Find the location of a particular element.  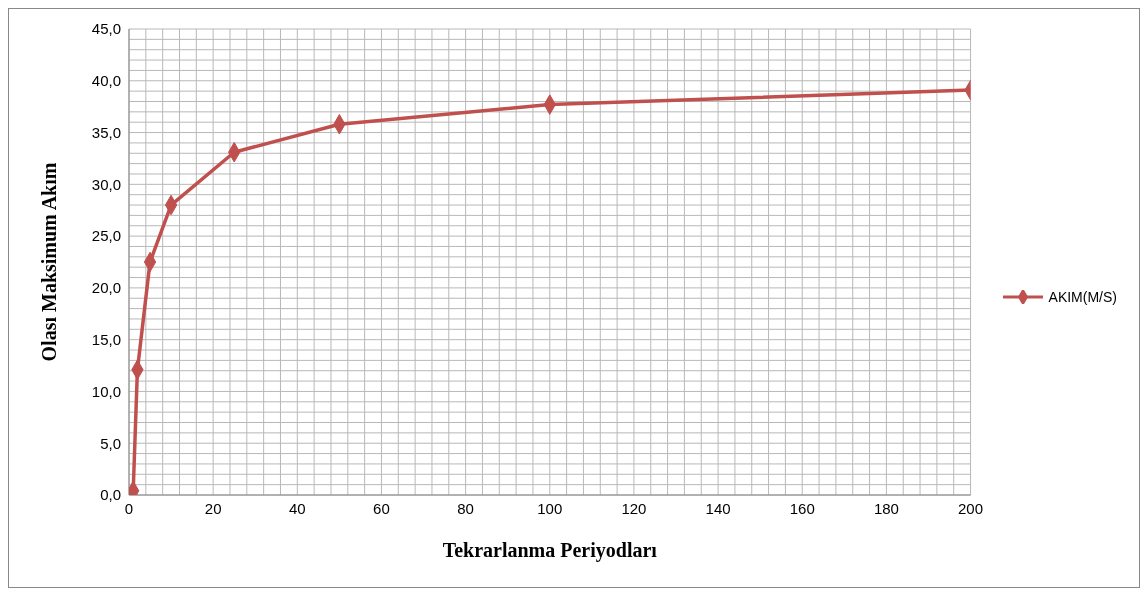

x-tick-label: 80 is located at coordinates (465, 508).